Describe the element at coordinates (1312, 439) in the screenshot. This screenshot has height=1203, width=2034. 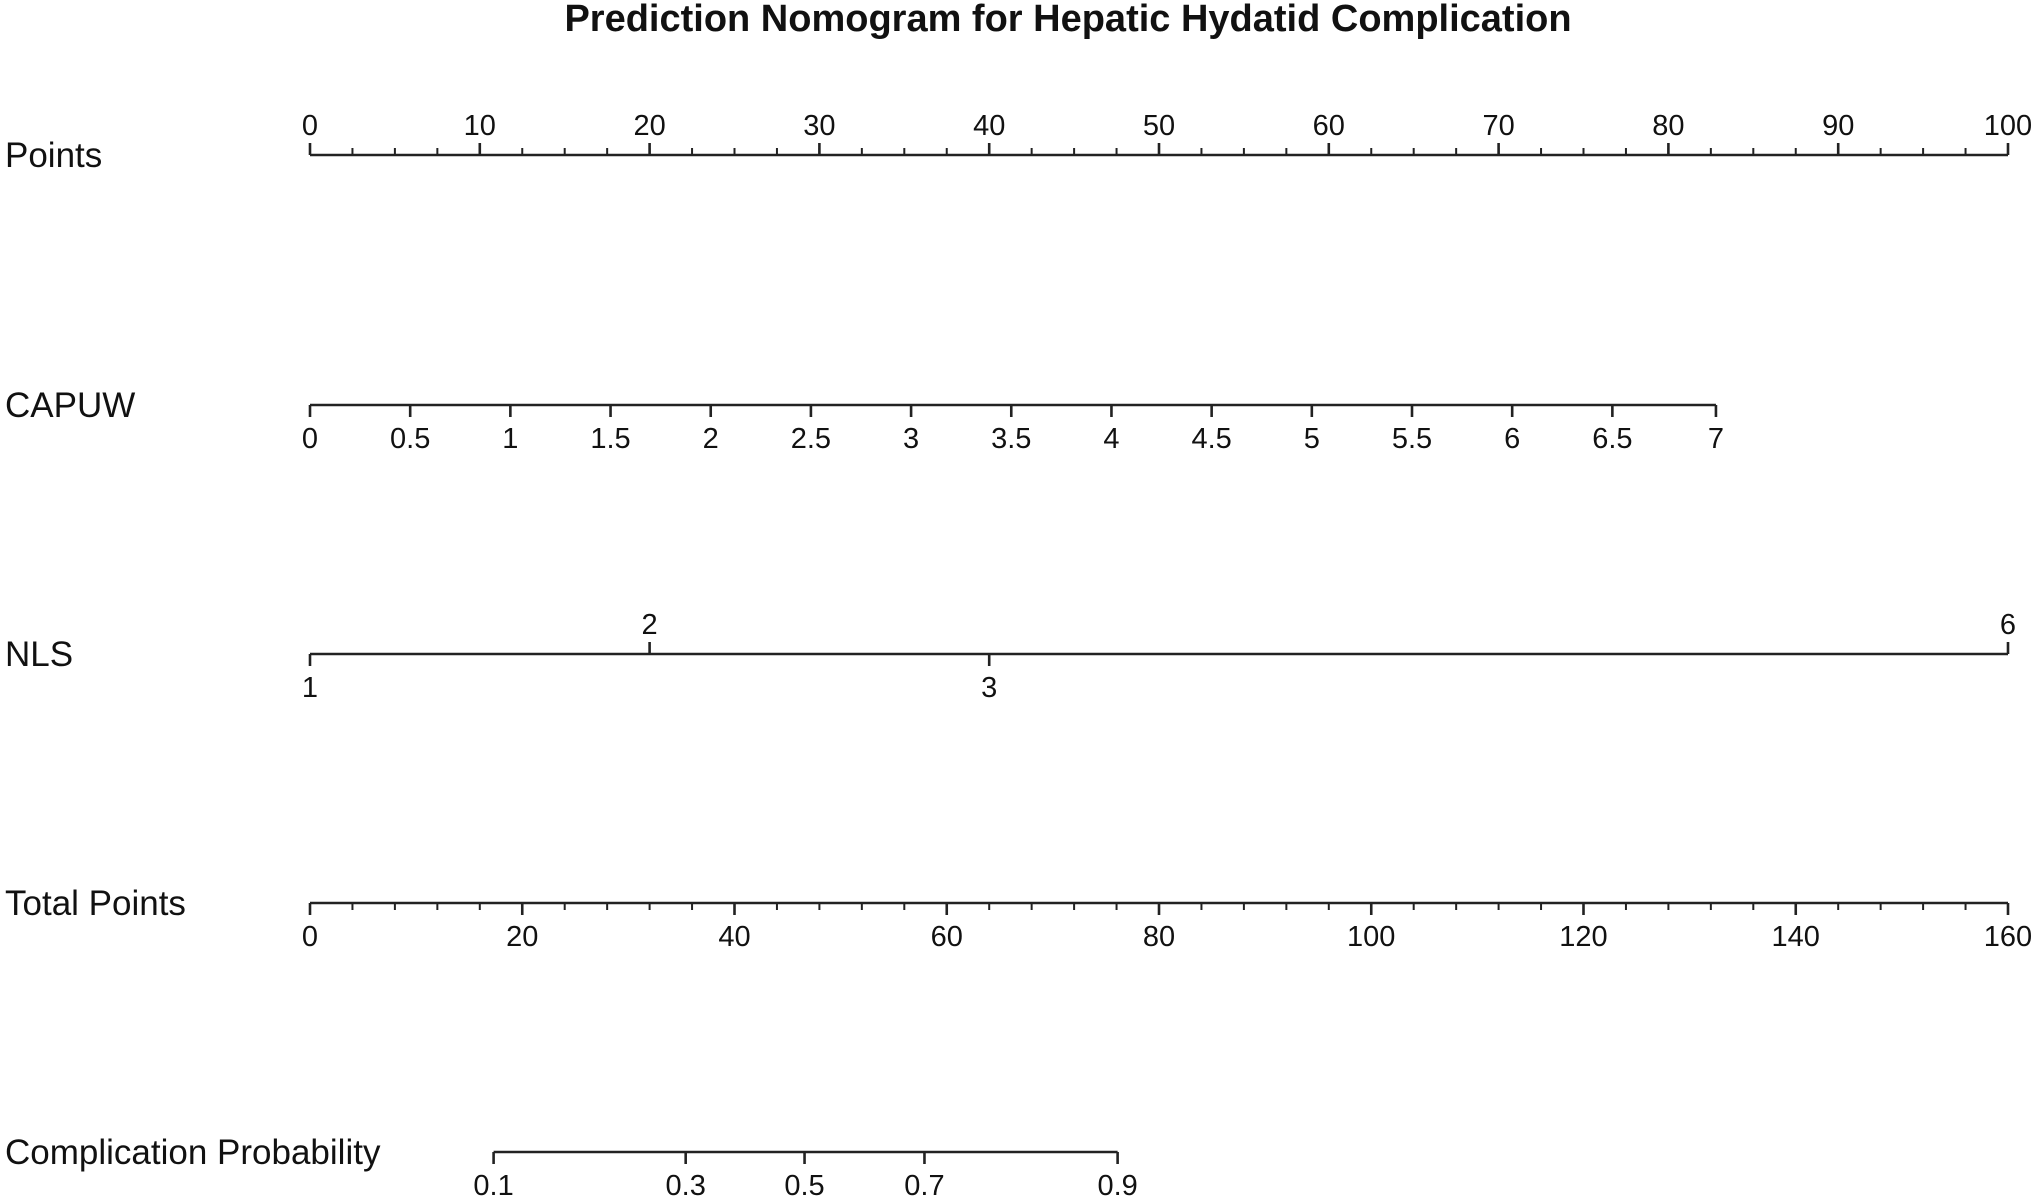
I see `tick-label: 5` at that location.